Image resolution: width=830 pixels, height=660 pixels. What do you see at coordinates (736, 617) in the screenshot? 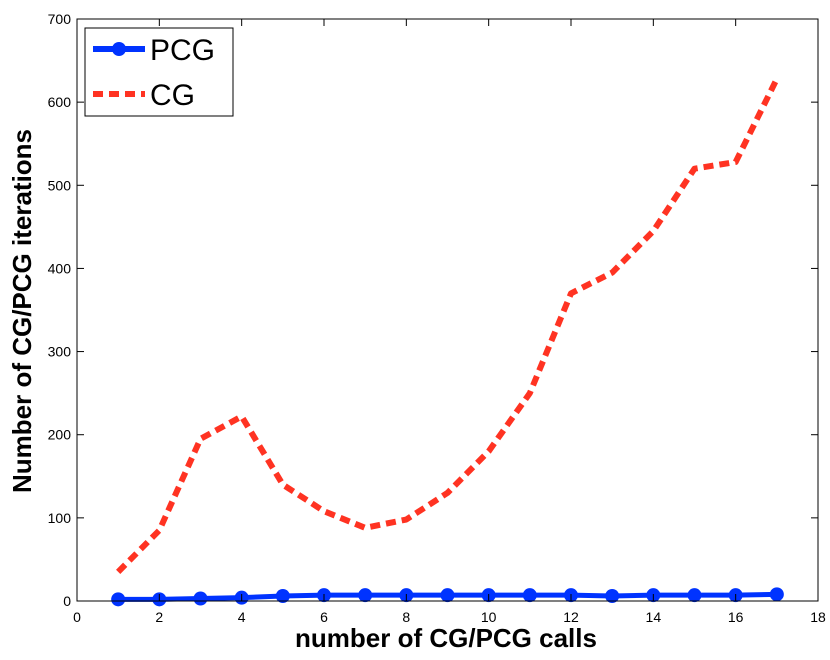
I see `x-tick-label: 16` at bounding box center [736, 617].